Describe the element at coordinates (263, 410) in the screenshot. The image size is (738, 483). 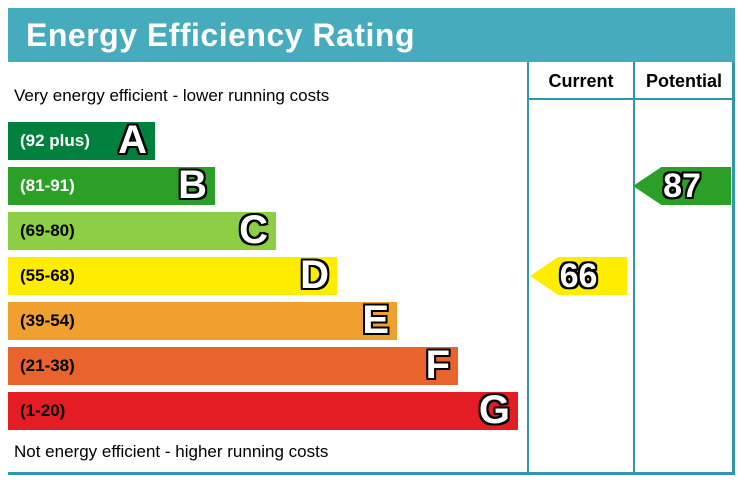
I see `band-row-G: (1-20) G` at that location.